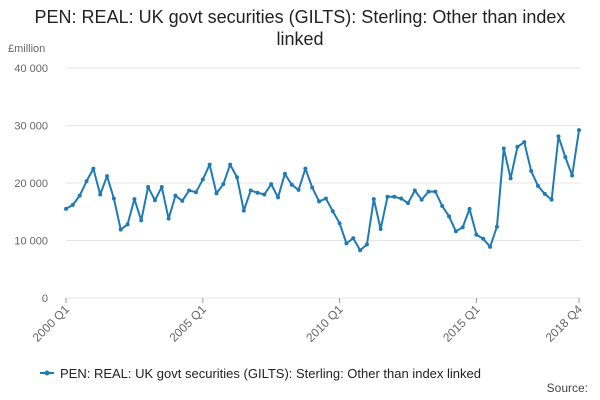  What do you see at coordinates (45, 299) in the screenshot?
I see `y-tick-label: 0` at bounding box center [45, 299].